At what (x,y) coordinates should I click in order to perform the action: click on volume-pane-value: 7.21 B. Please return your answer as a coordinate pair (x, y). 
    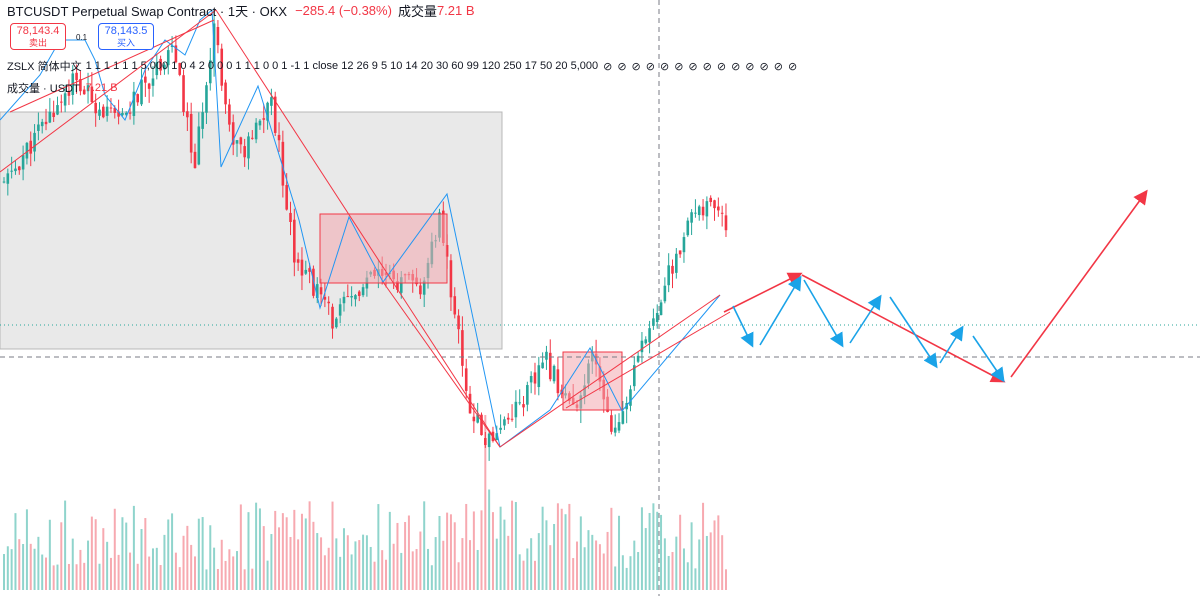
    Looking at the image, I should click on (101, 88).